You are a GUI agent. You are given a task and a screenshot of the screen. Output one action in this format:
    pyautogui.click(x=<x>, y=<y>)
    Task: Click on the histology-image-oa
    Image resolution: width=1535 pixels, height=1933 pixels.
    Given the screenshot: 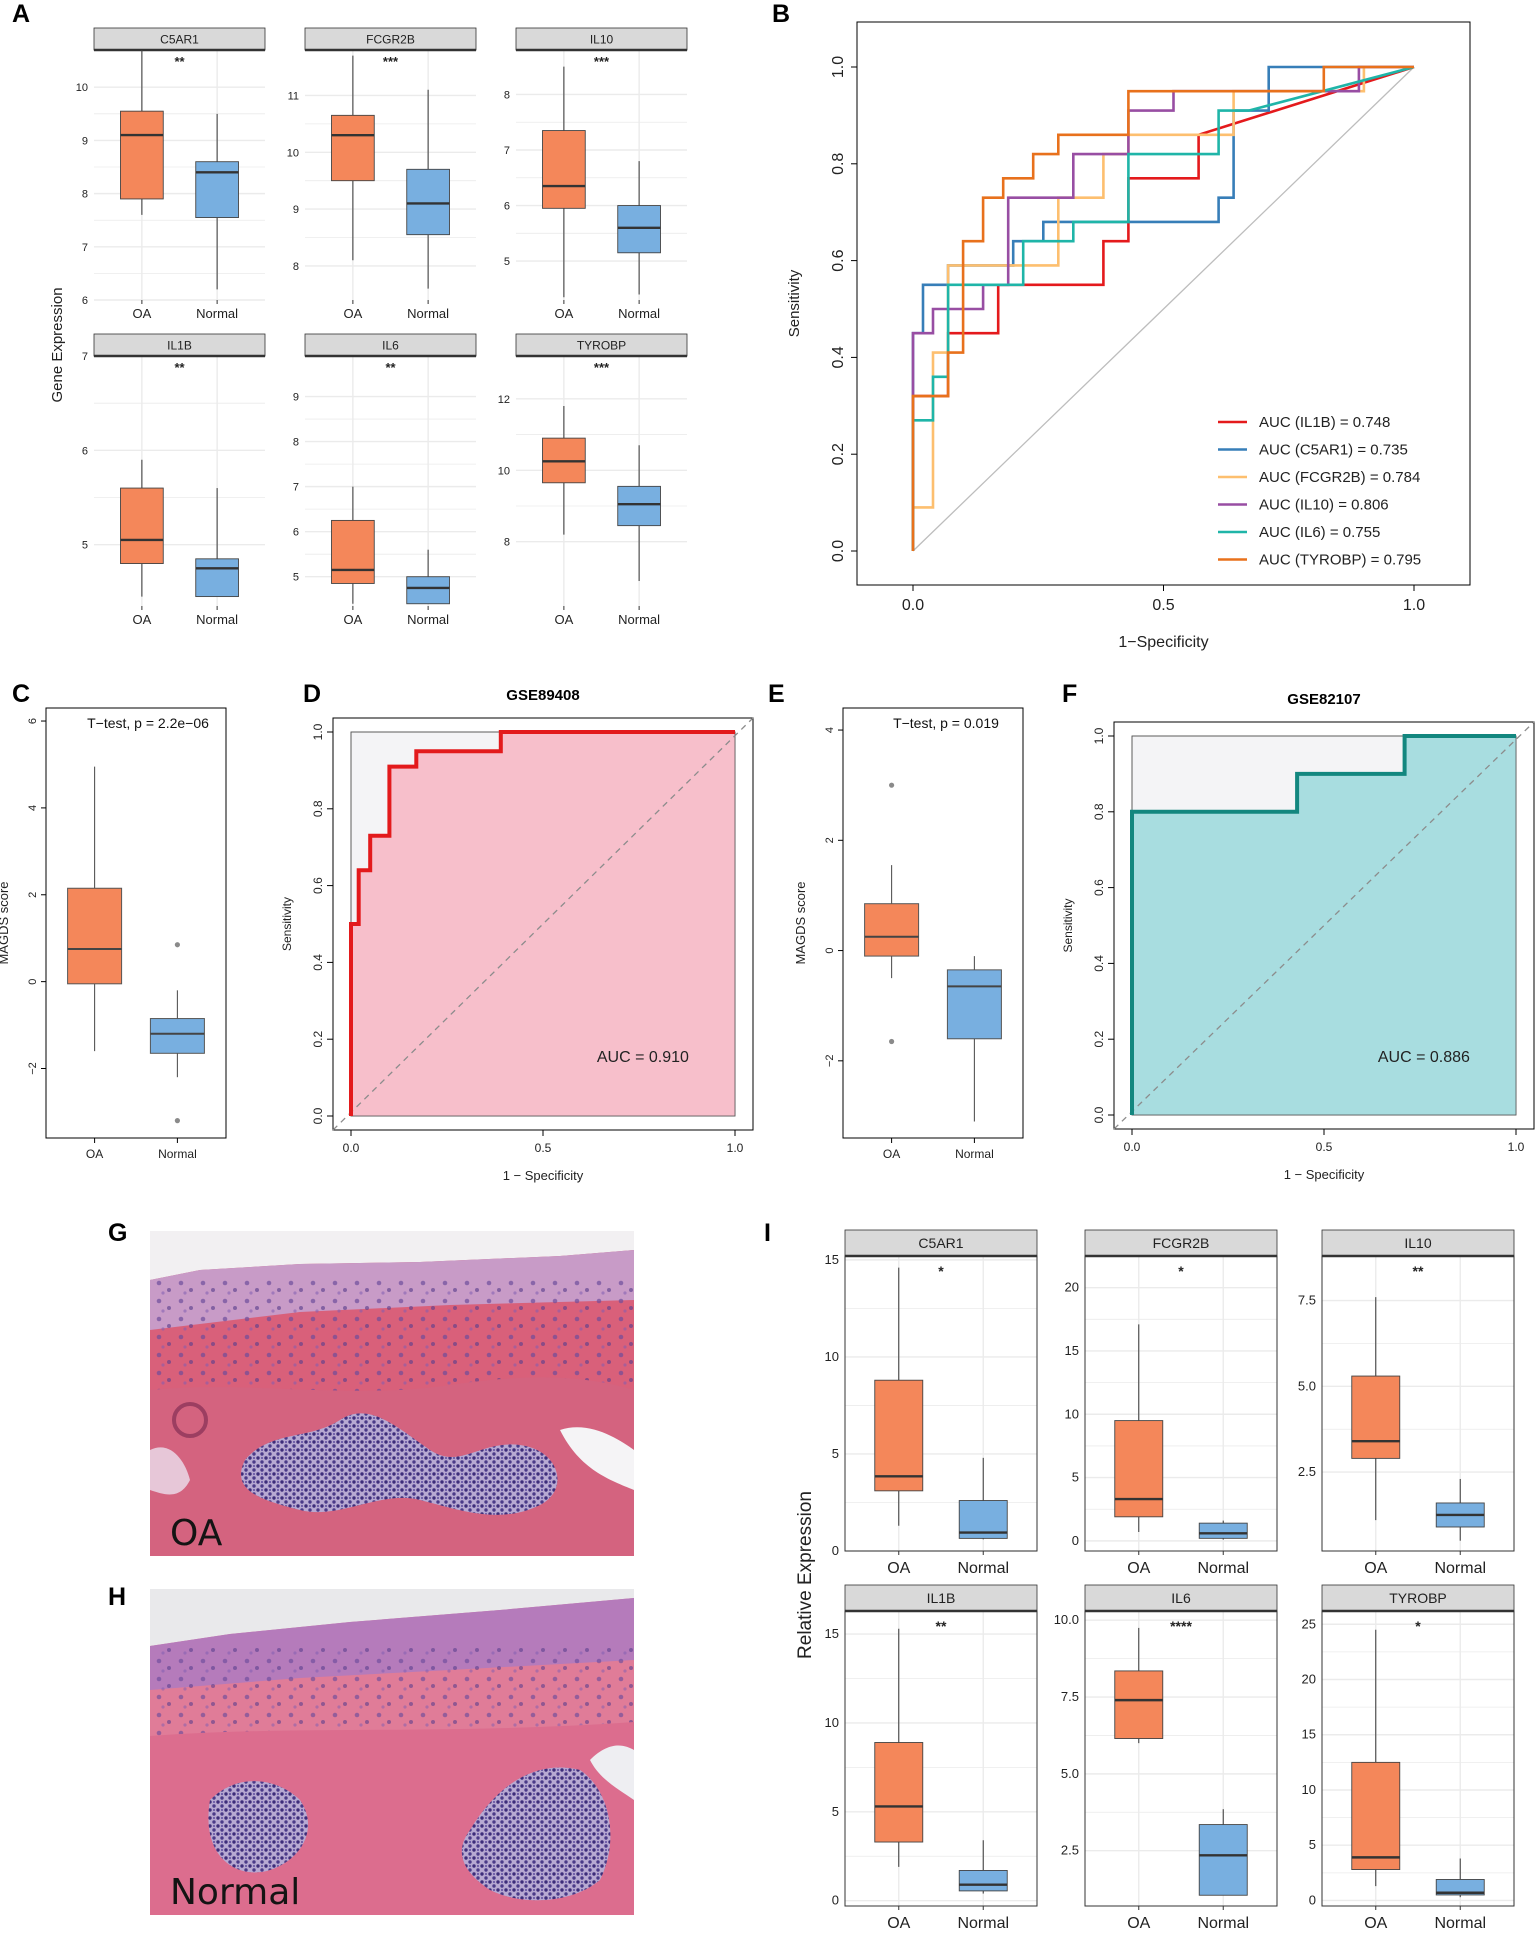 What is the action you would take?
    pyautogui.click(x=392, y=1393)
    